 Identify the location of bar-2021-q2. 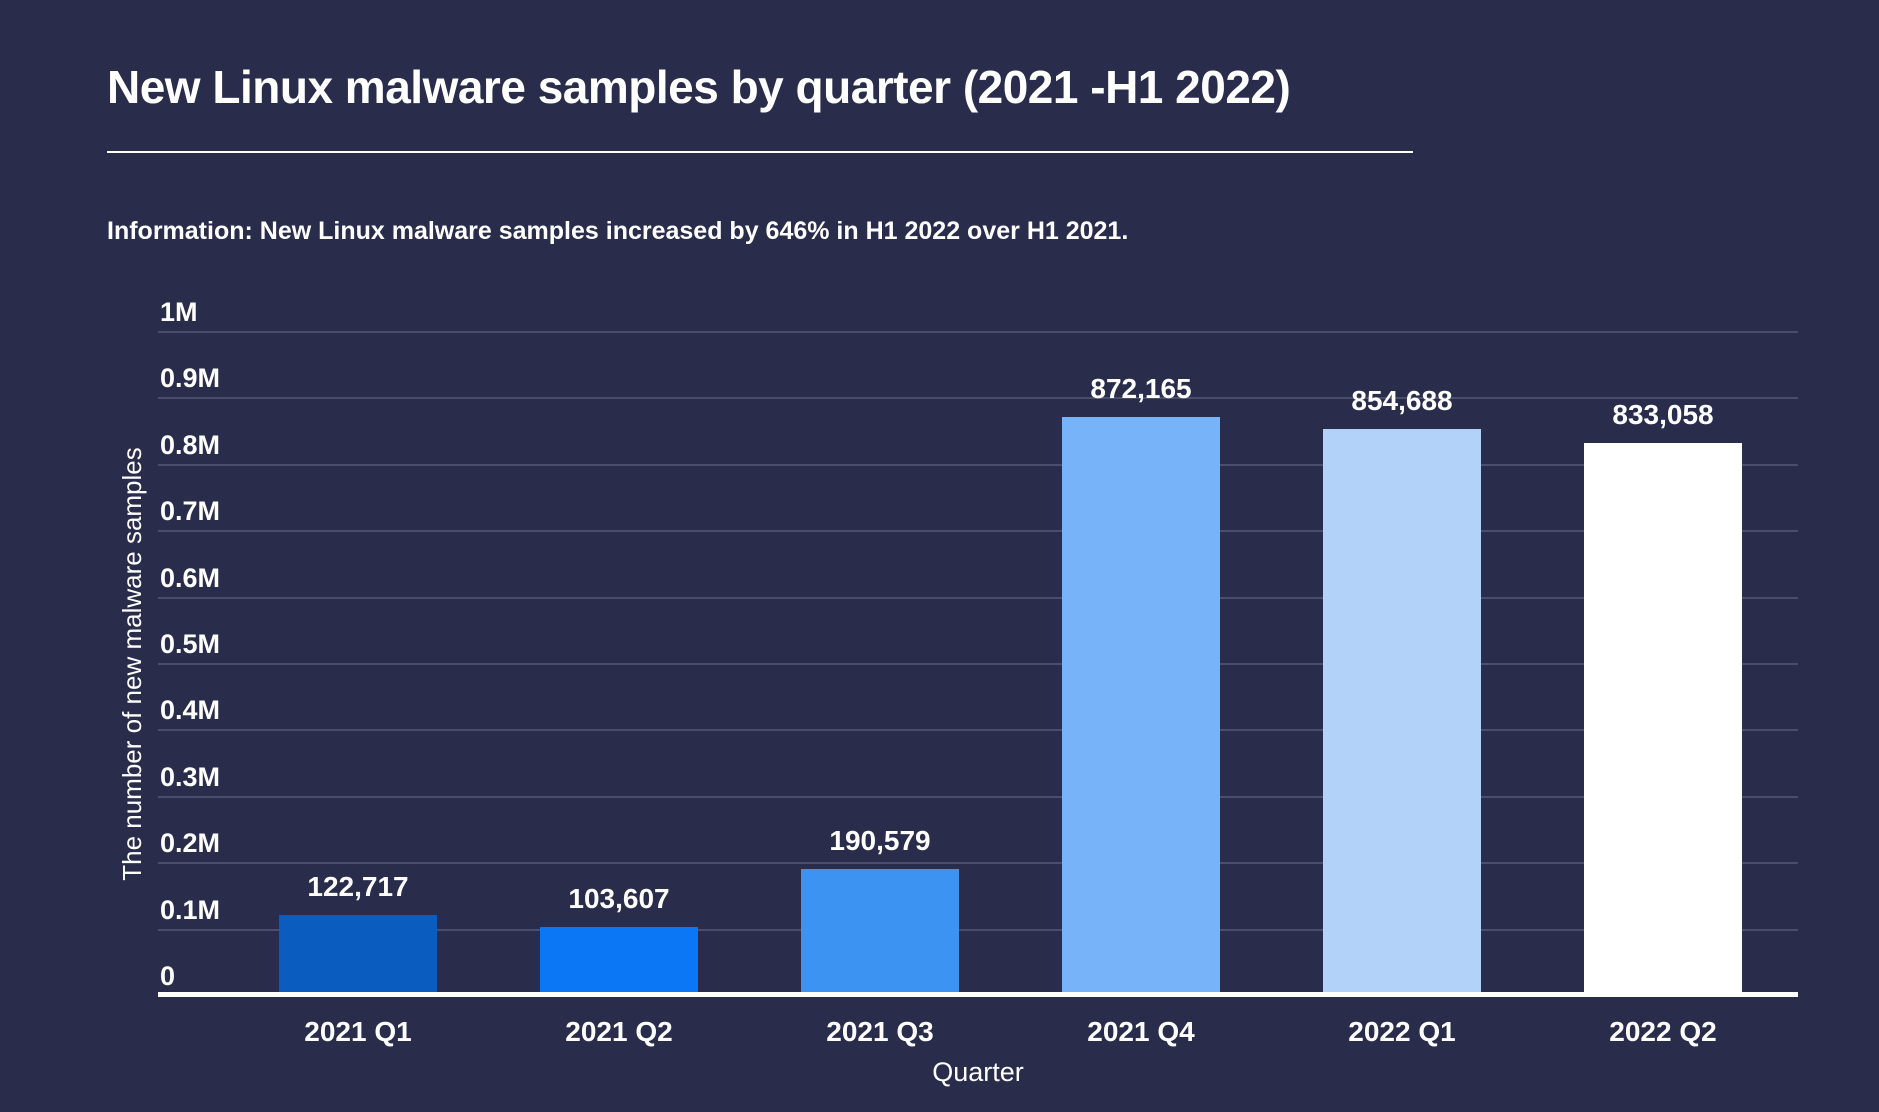
(619, 961).